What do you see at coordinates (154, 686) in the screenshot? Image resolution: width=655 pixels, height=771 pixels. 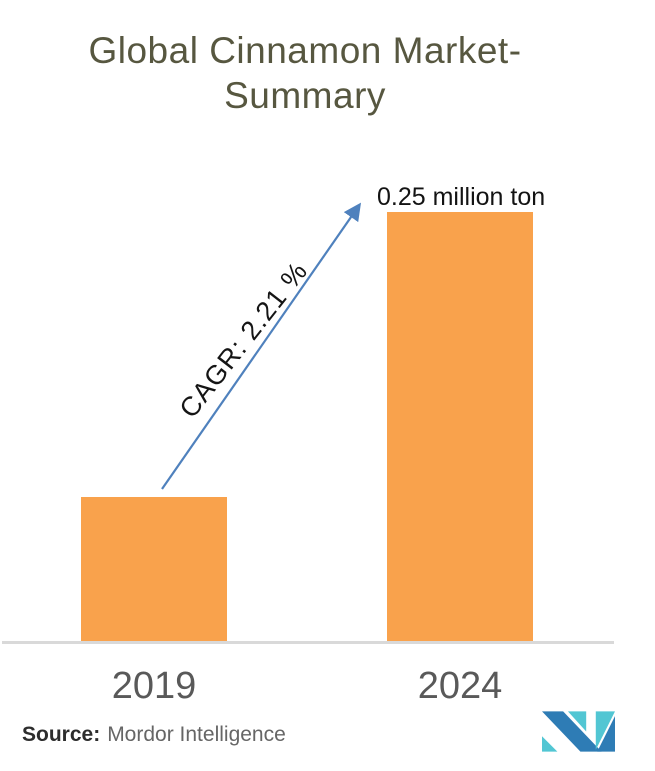 I see `x-axis-label-2019: 2019` at bounding box center [154, 686].